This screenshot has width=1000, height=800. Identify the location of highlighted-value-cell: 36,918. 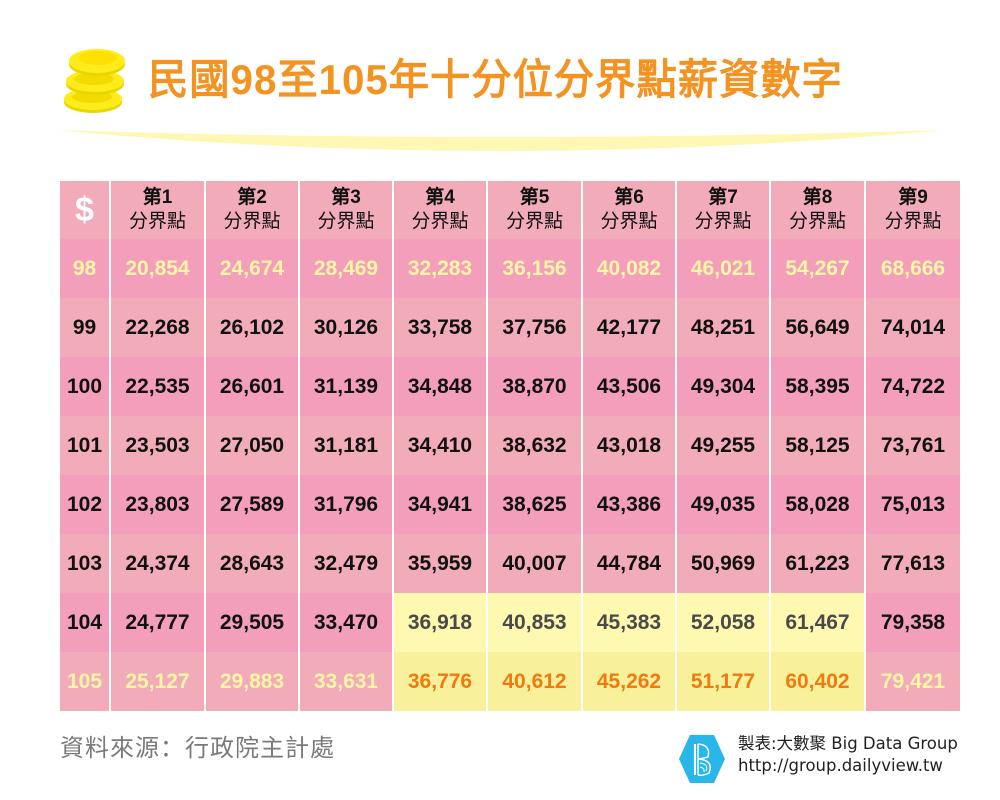
(439, 622).